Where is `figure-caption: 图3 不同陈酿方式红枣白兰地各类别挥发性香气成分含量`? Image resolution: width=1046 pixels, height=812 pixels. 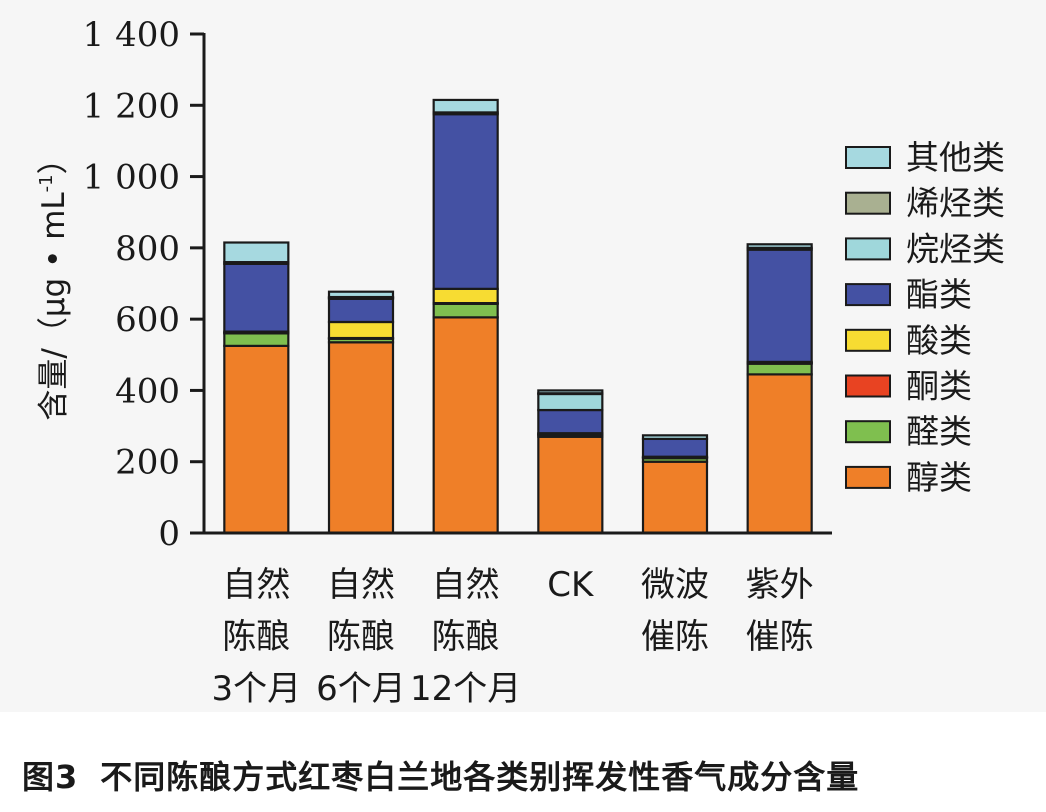
figure-caption: 图3 不同陈酿方式红枣白兰地各类别挥发性香气成分含量 is located at coordinates (440, 775).